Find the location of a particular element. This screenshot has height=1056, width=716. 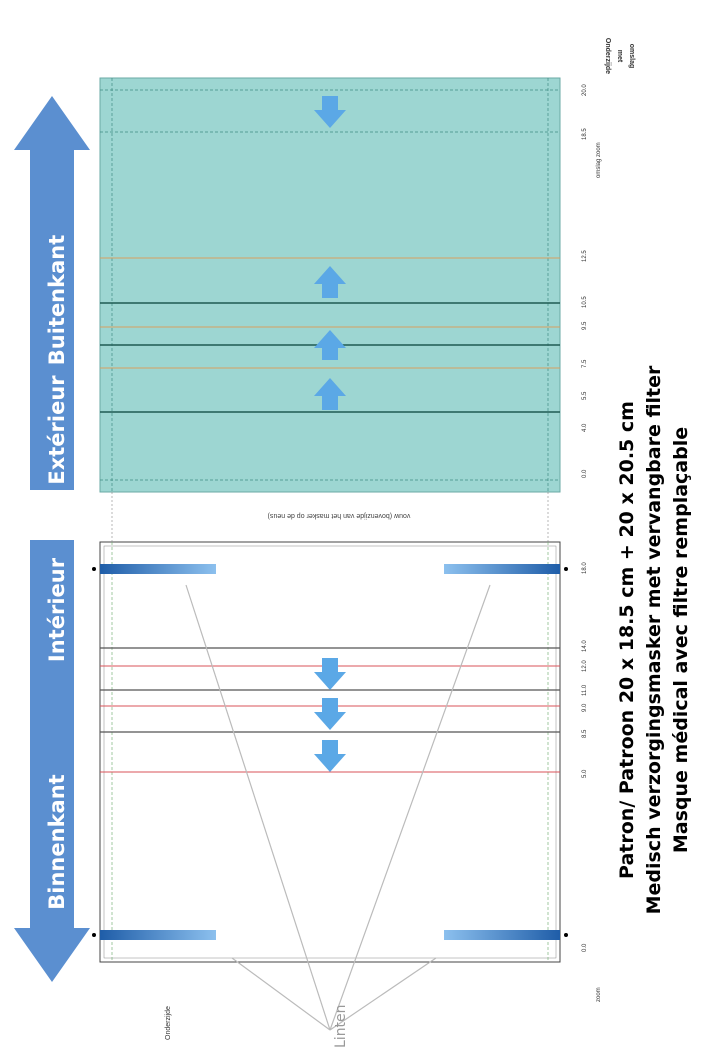

svg-text: 12.5 is located at coordinates (585, 256).